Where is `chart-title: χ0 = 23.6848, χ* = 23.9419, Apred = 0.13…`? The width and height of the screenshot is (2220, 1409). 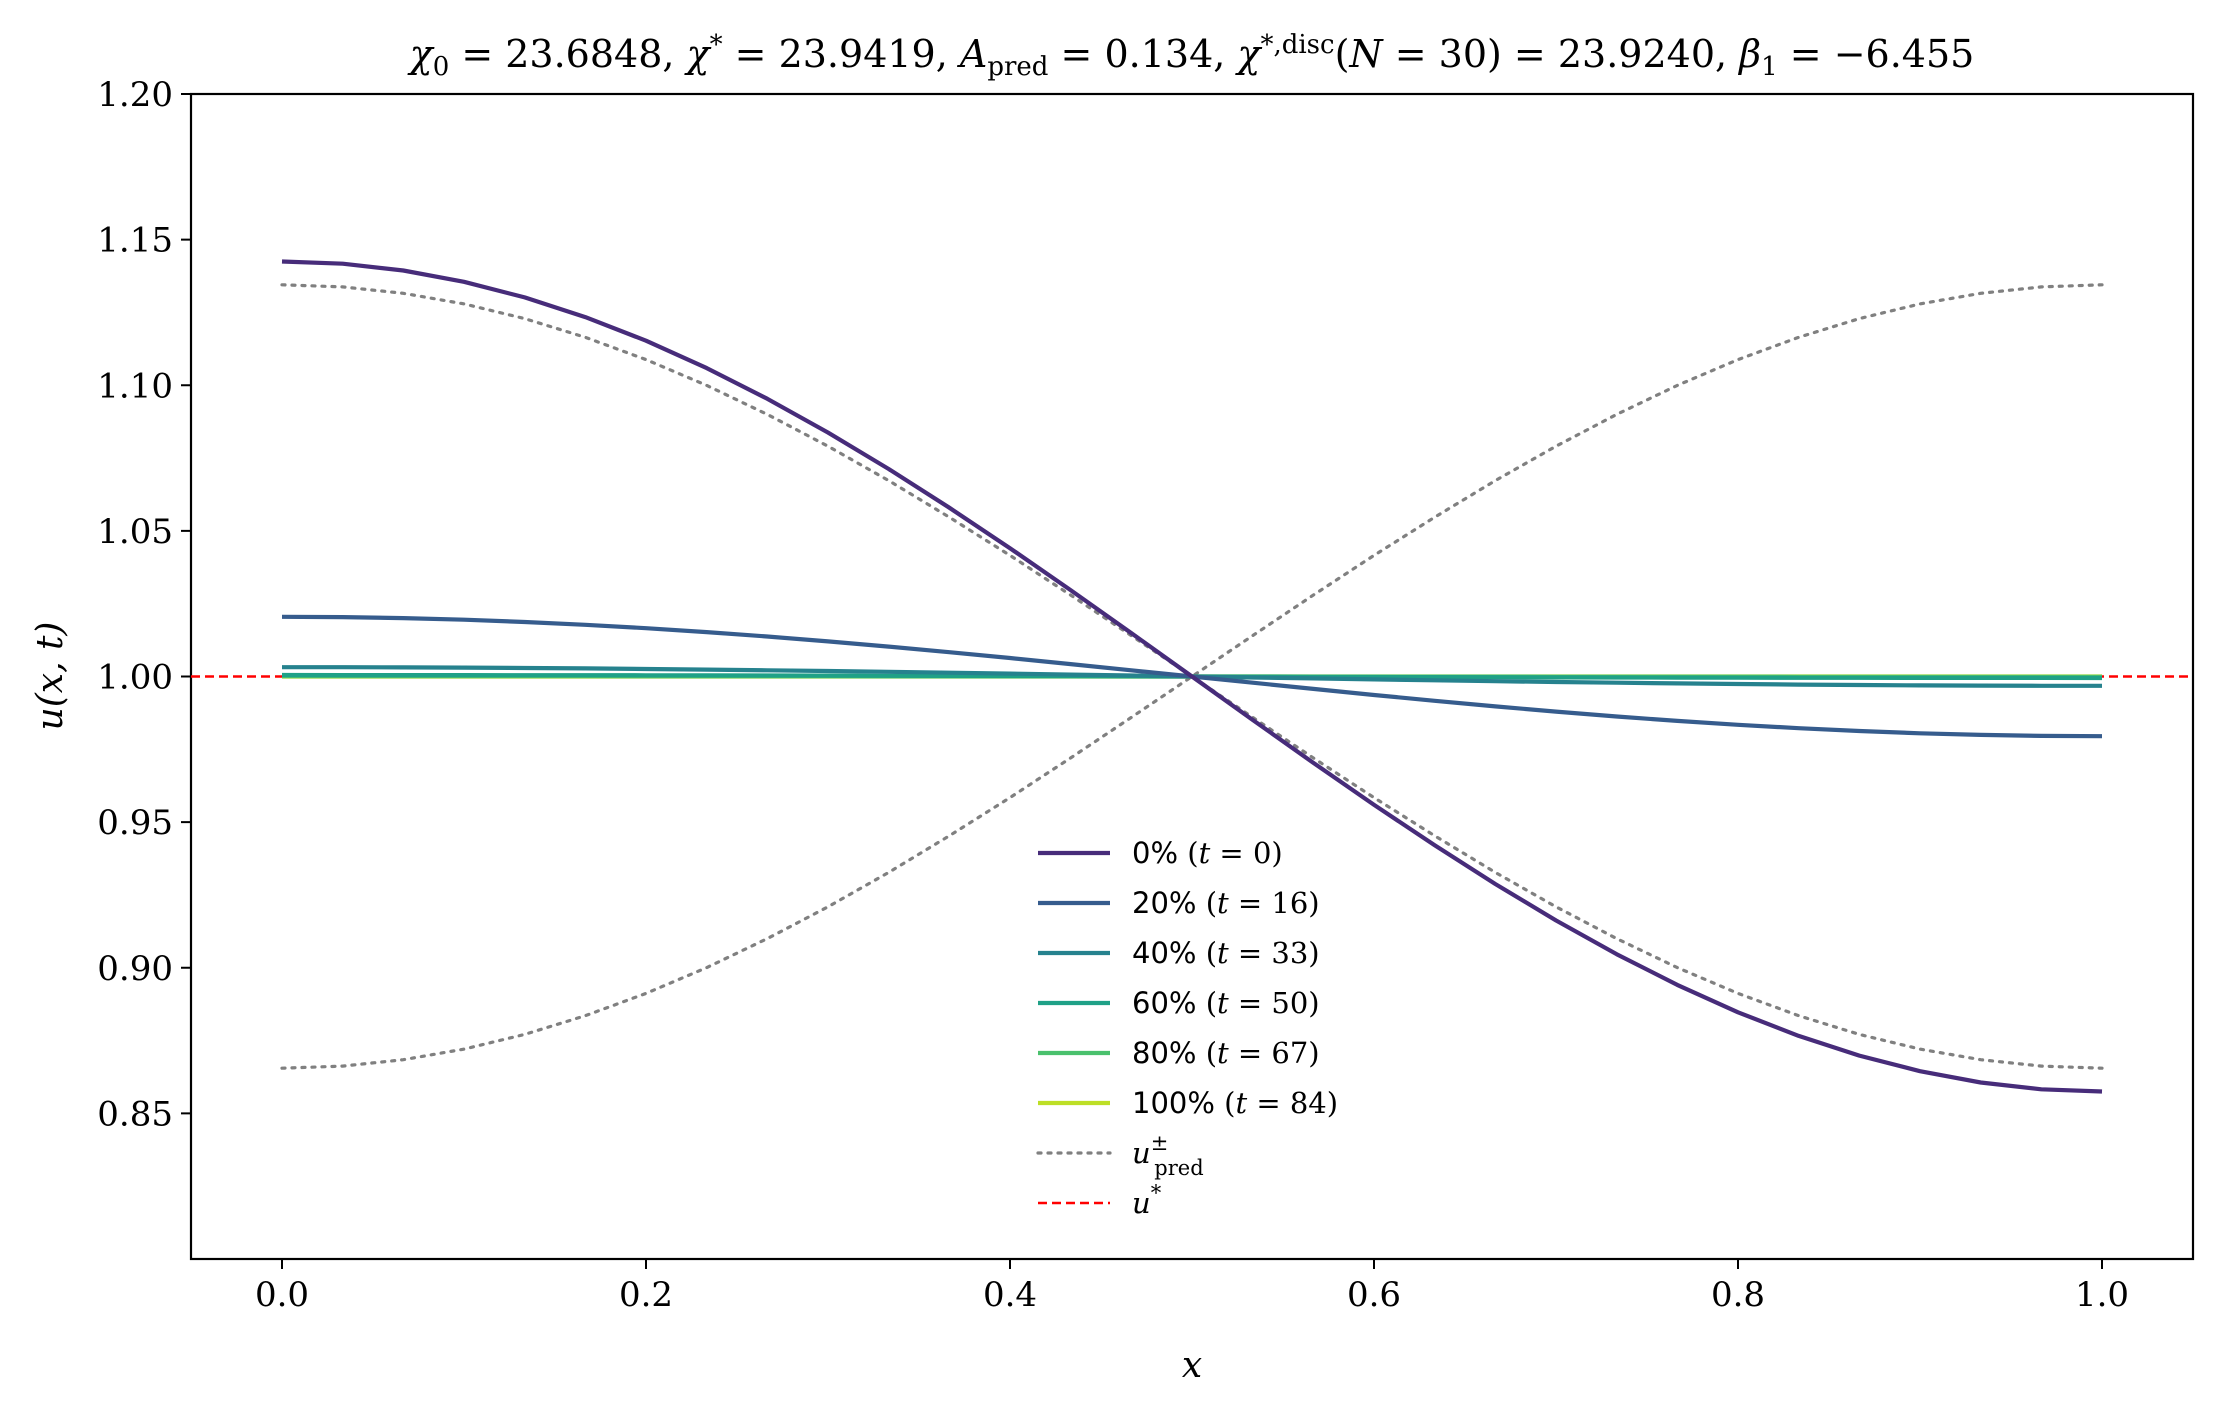 chart-title: χ0 = 23.6848, χ* = 23.9419, Apred = 0.13… is located at coordinates (1191, 56).